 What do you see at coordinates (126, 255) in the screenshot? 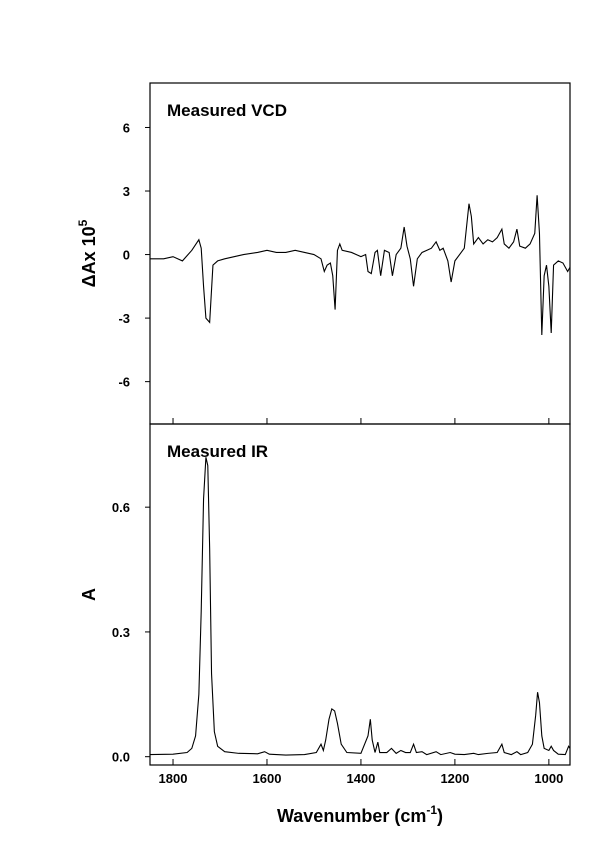
I see `y-tick-label: 0` at bounding box center [126, 255].